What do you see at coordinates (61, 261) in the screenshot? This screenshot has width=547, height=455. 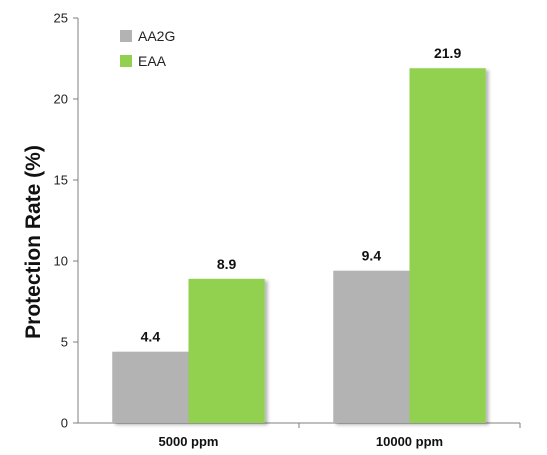 I see `y-tick-label: 10` at bounding box center [61, 261].